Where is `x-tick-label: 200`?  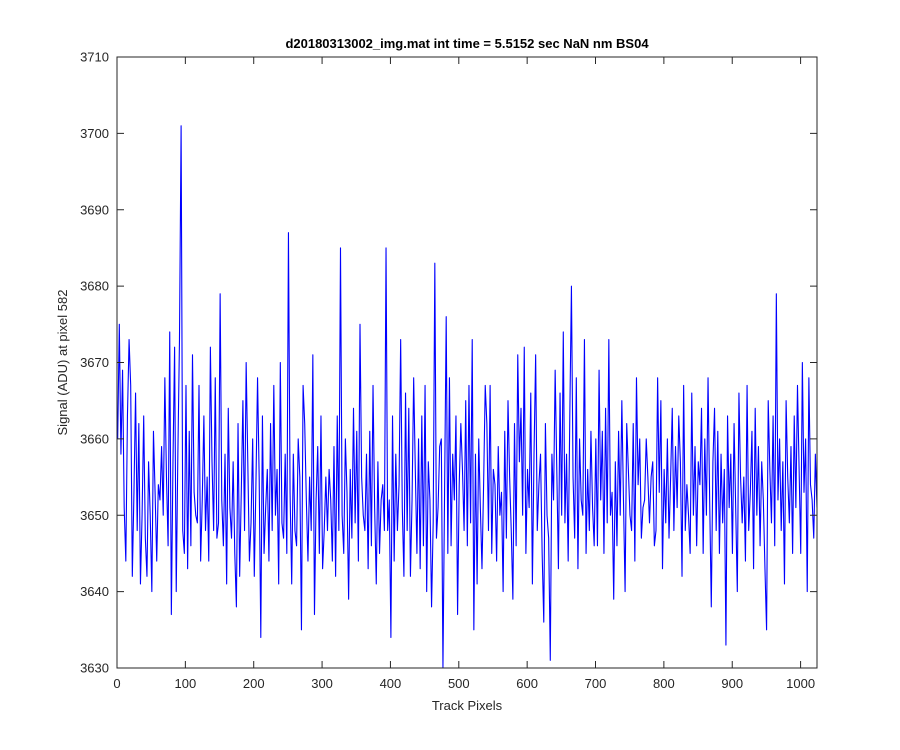
x-tick-label: 200 is located at coordinates (254, 683).